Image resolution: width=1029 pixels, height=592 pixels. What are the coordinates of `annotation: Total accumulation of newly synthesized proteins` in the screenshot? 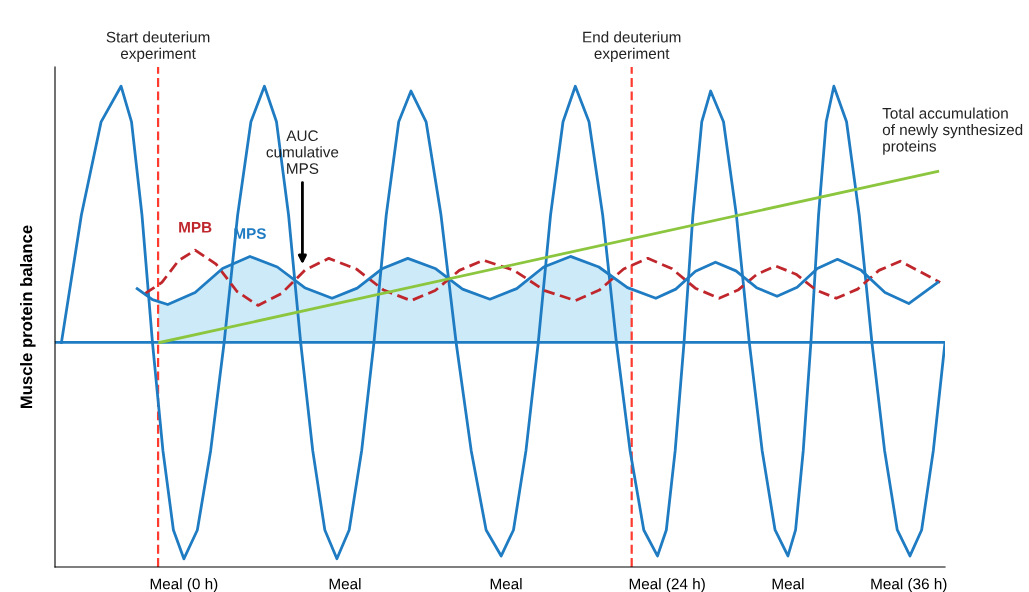 It's located at (952, 131).